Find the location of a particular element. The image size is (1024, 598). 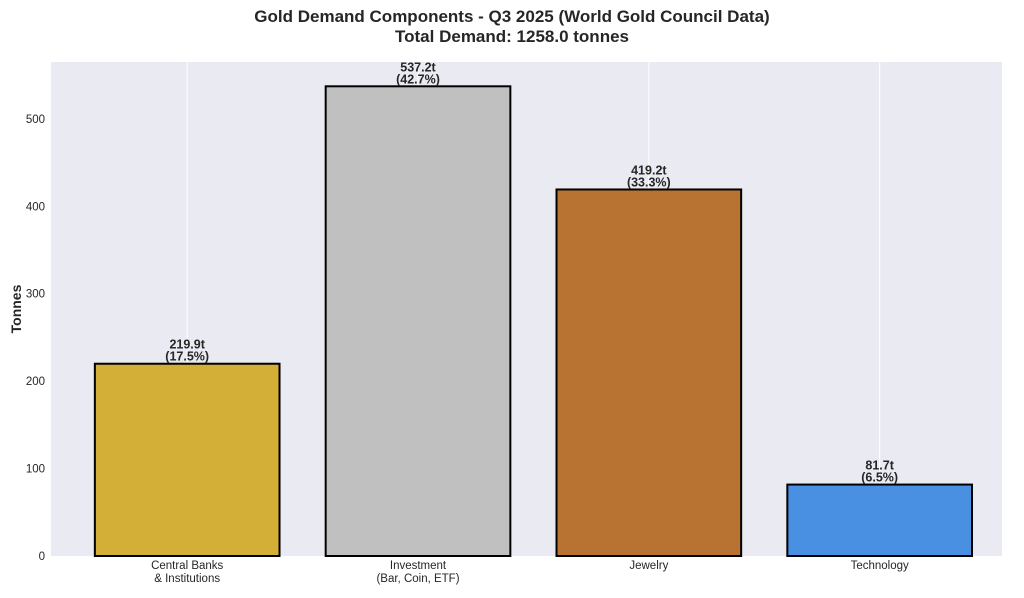

y-tick-label: 500 is located at coordinates (35, 120).